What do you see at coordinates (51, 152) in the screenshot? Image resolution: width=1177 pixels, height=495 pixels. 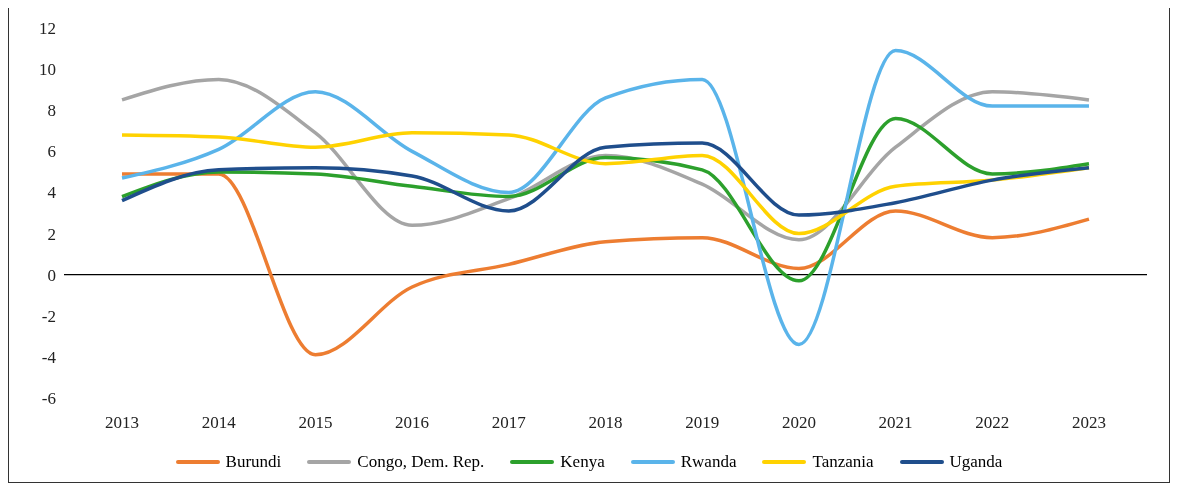 I see `y-tick-label: 6` at bounding box center [51, 152].